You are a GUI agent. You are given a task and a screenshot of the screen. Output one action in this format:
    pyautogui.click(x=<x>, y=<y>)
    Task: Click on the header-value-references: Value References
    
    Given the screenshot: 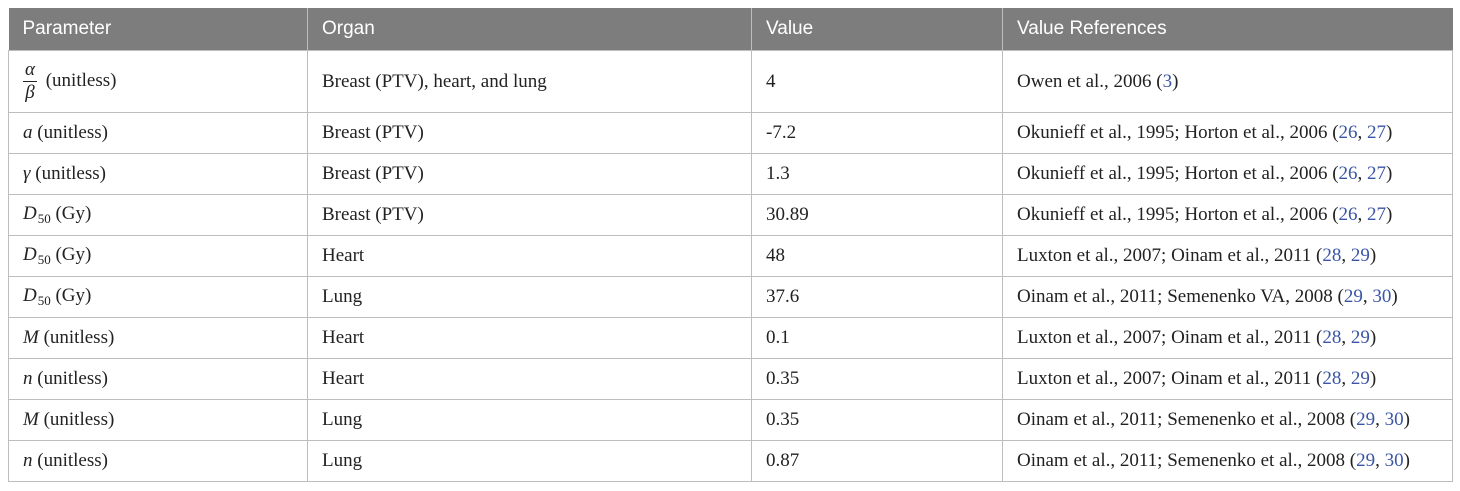 What is the action you would take?
    pyautogui.click(x=1227, y=29)
    